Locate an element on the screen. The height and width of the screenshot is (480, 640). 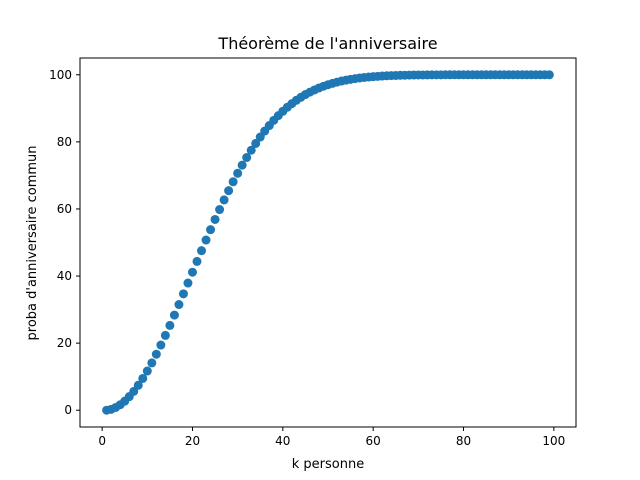
x-tick-label: 40 is located at coordinates (282, 441).